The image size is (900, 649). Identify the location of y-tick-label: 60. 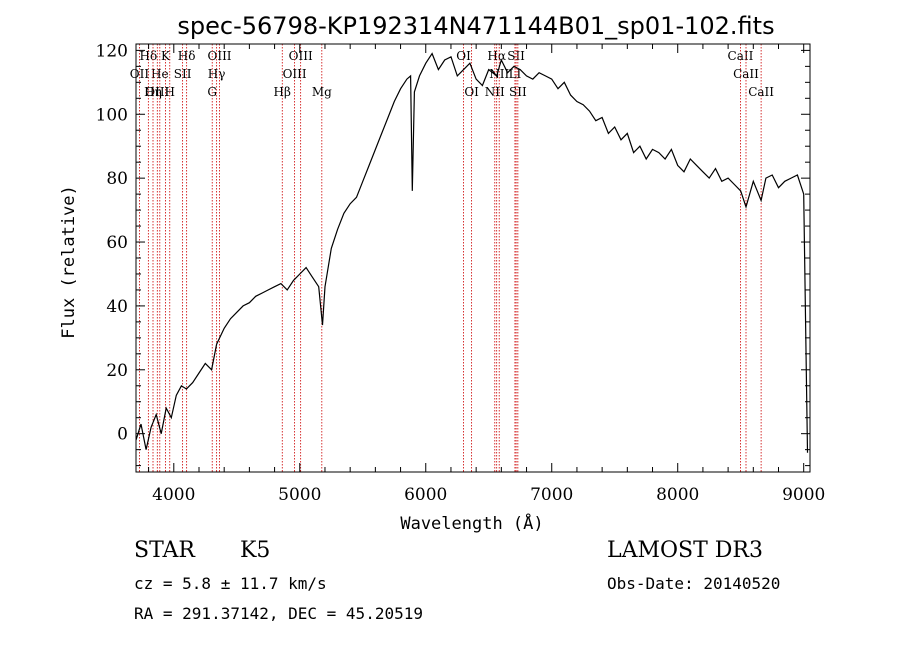
(117, 243).